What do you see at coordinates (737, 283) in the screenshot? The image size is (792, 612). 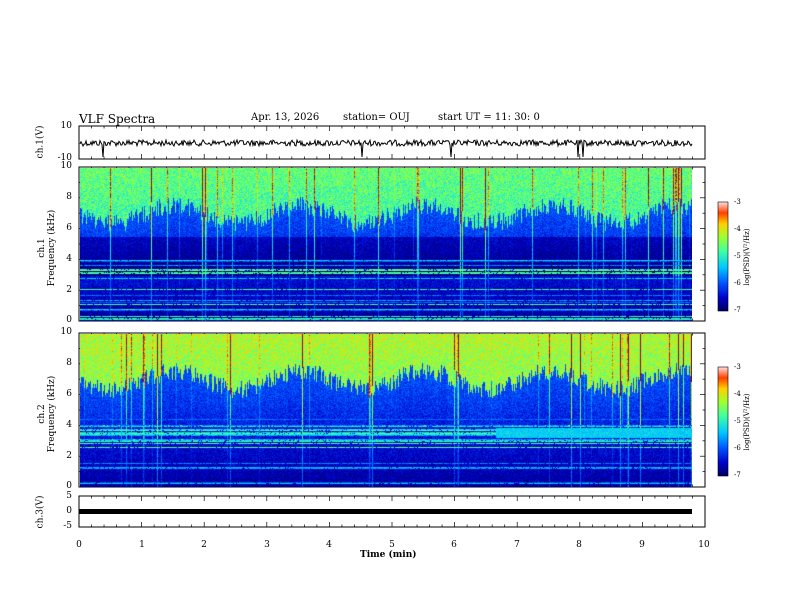 I see `cb1-tick: -6` at bounding box center [737, 283].